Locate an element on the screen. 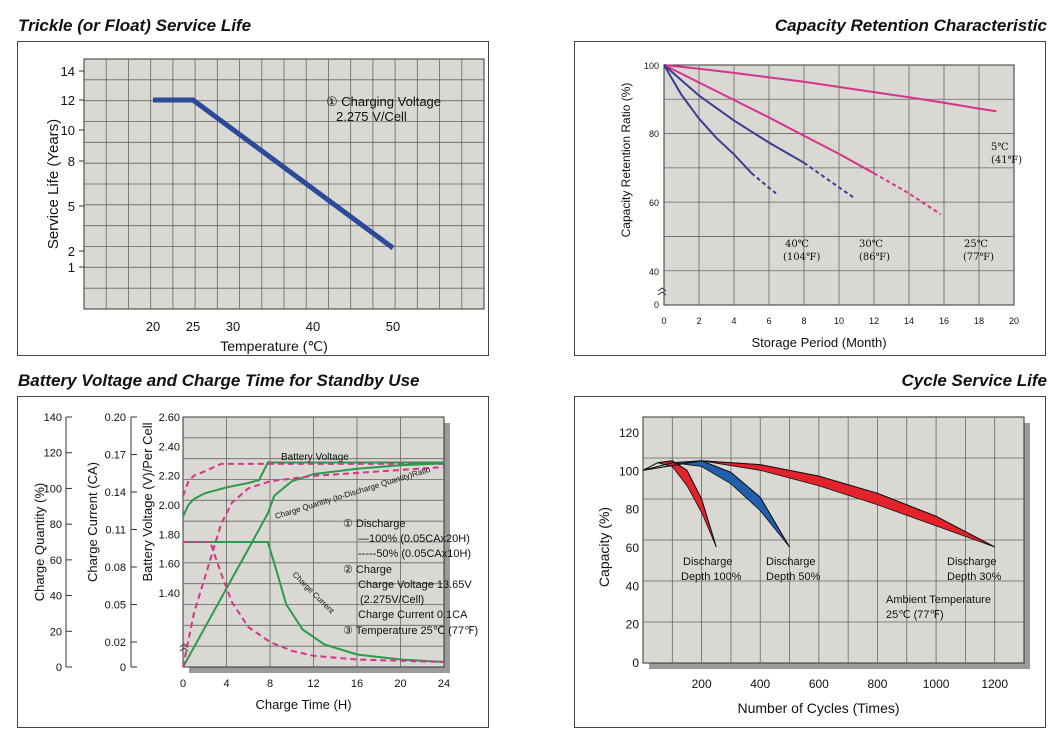 This screenshot has width=1059, height=738. charge-quantity-tick: 40 is located at coordinates (56, 597).